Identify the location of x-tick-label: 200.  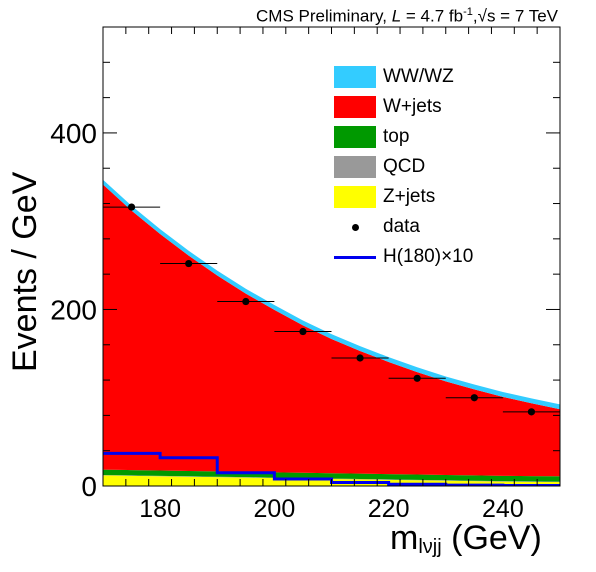
(275, 509).